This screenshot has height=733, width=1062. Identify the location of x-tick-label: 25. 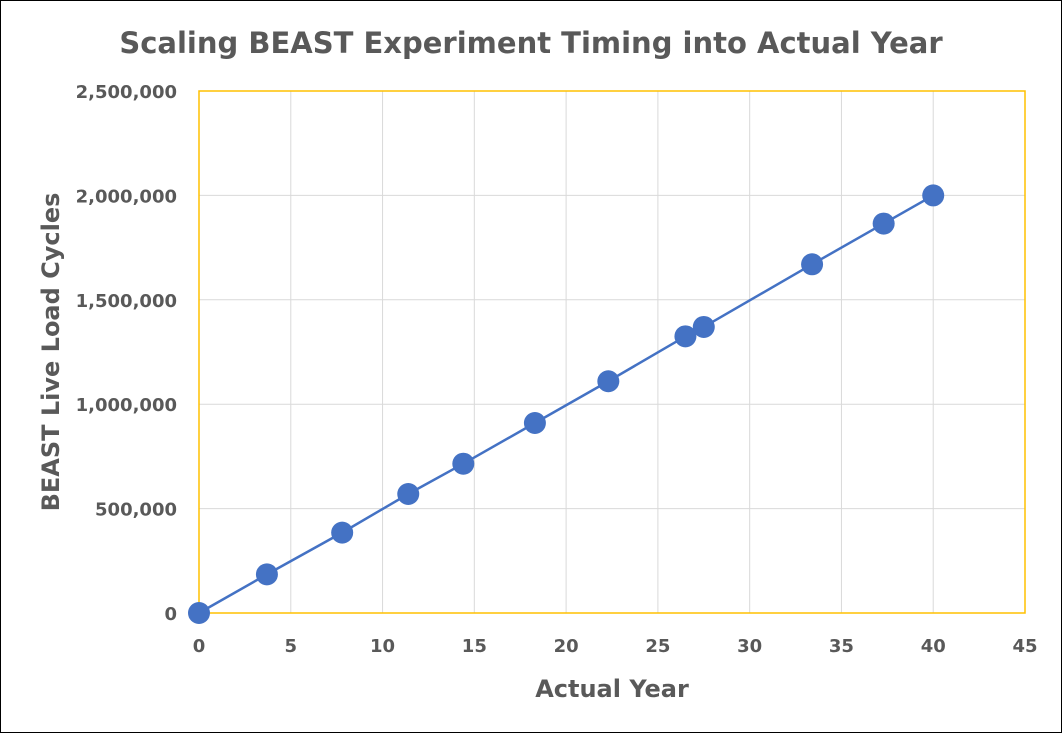
(657, 646).